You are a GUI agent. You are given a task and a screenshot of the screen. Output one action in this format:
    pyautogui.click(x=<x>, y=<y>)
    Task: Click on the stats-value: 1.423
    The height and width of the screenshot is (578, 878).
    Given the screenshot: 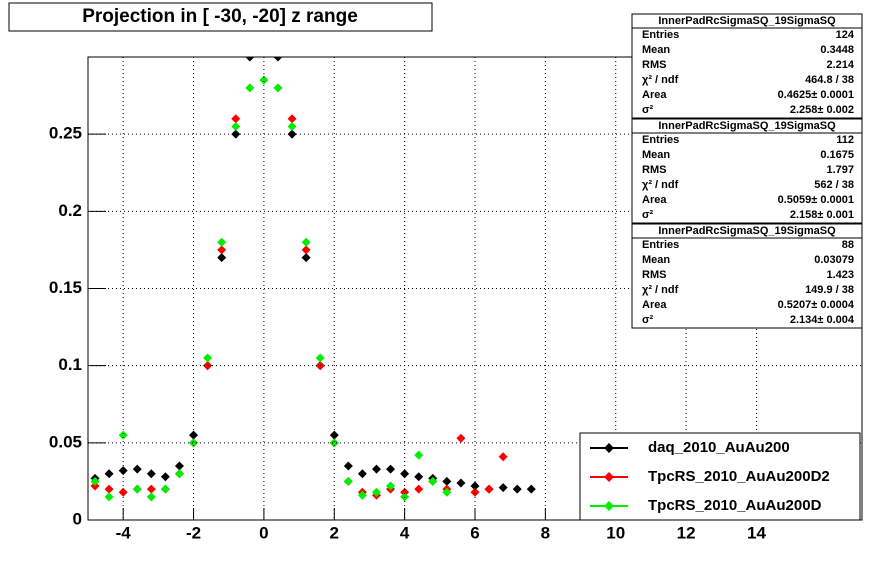 What is the action you would take?
    pyautogui.click(x=840, y=275)
    